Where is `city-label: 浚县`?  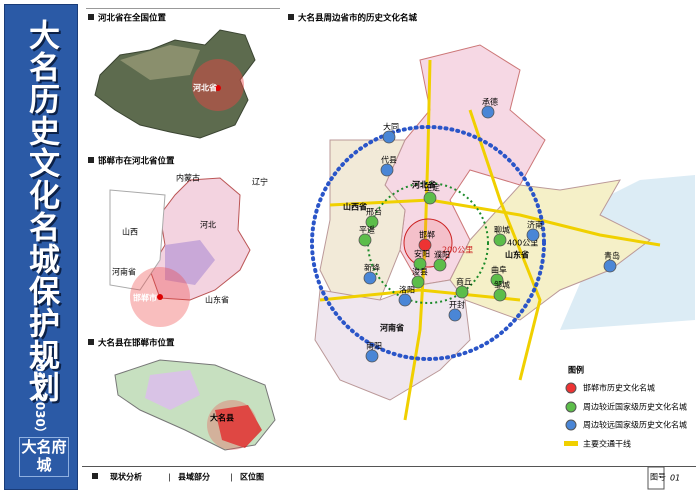
city-label: 浚县 is located at coordinates (420, 272).